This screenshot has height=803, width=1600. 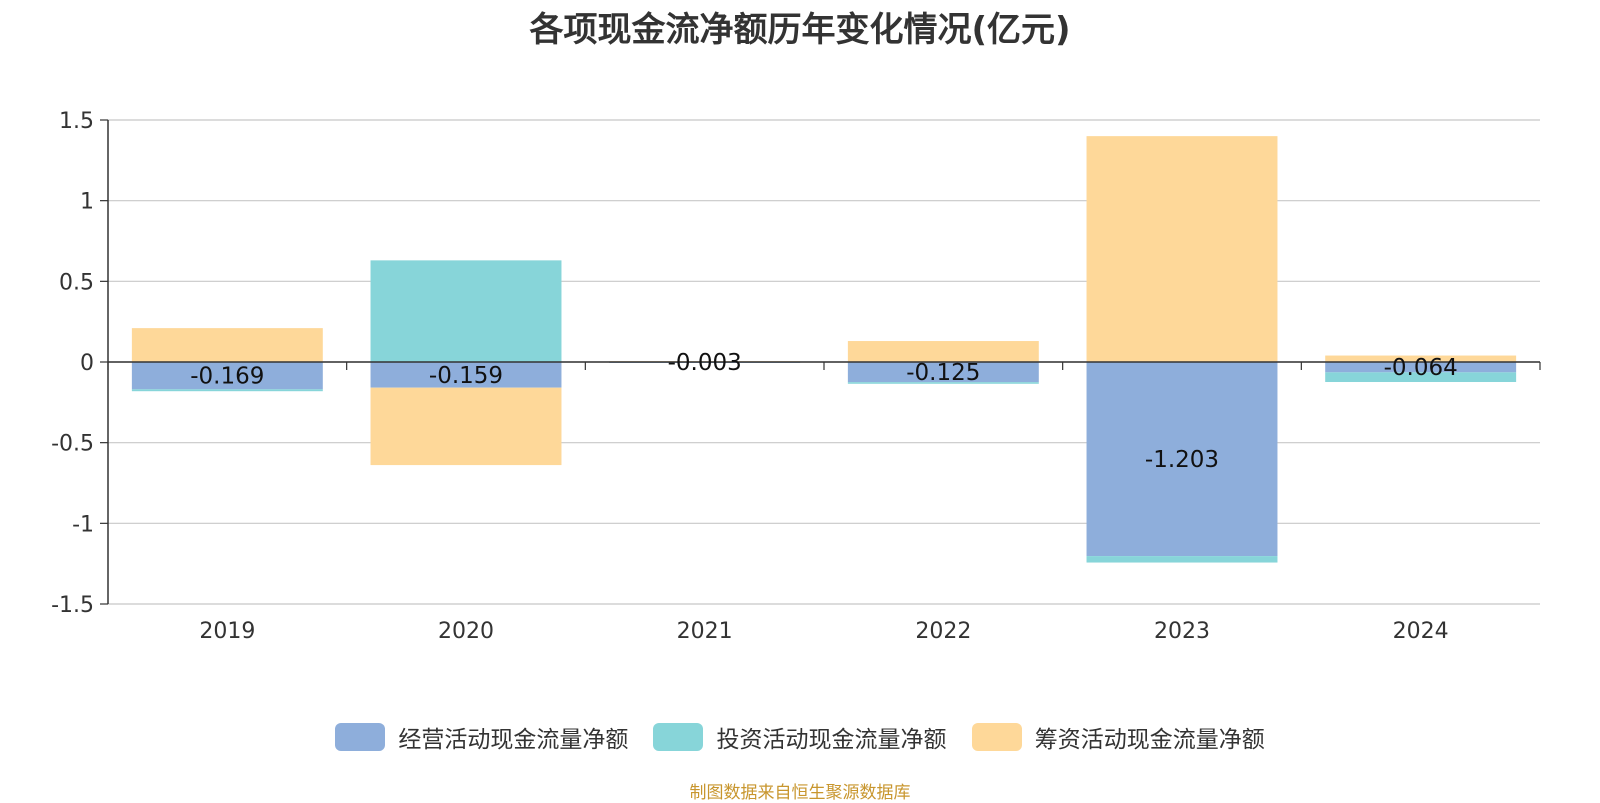 I want to click on y-tick-label: 0.5, so click(x=76, y=282).